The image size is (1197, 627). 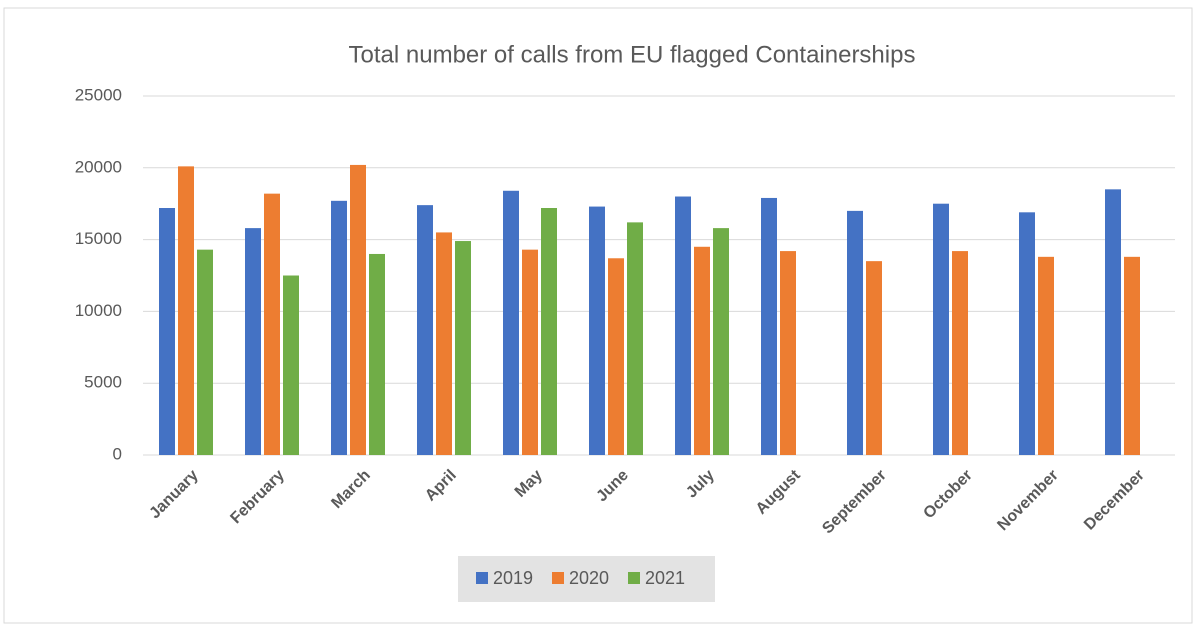 I want to click on legend: 2019 2020 2021, so click(x=580, y=578).